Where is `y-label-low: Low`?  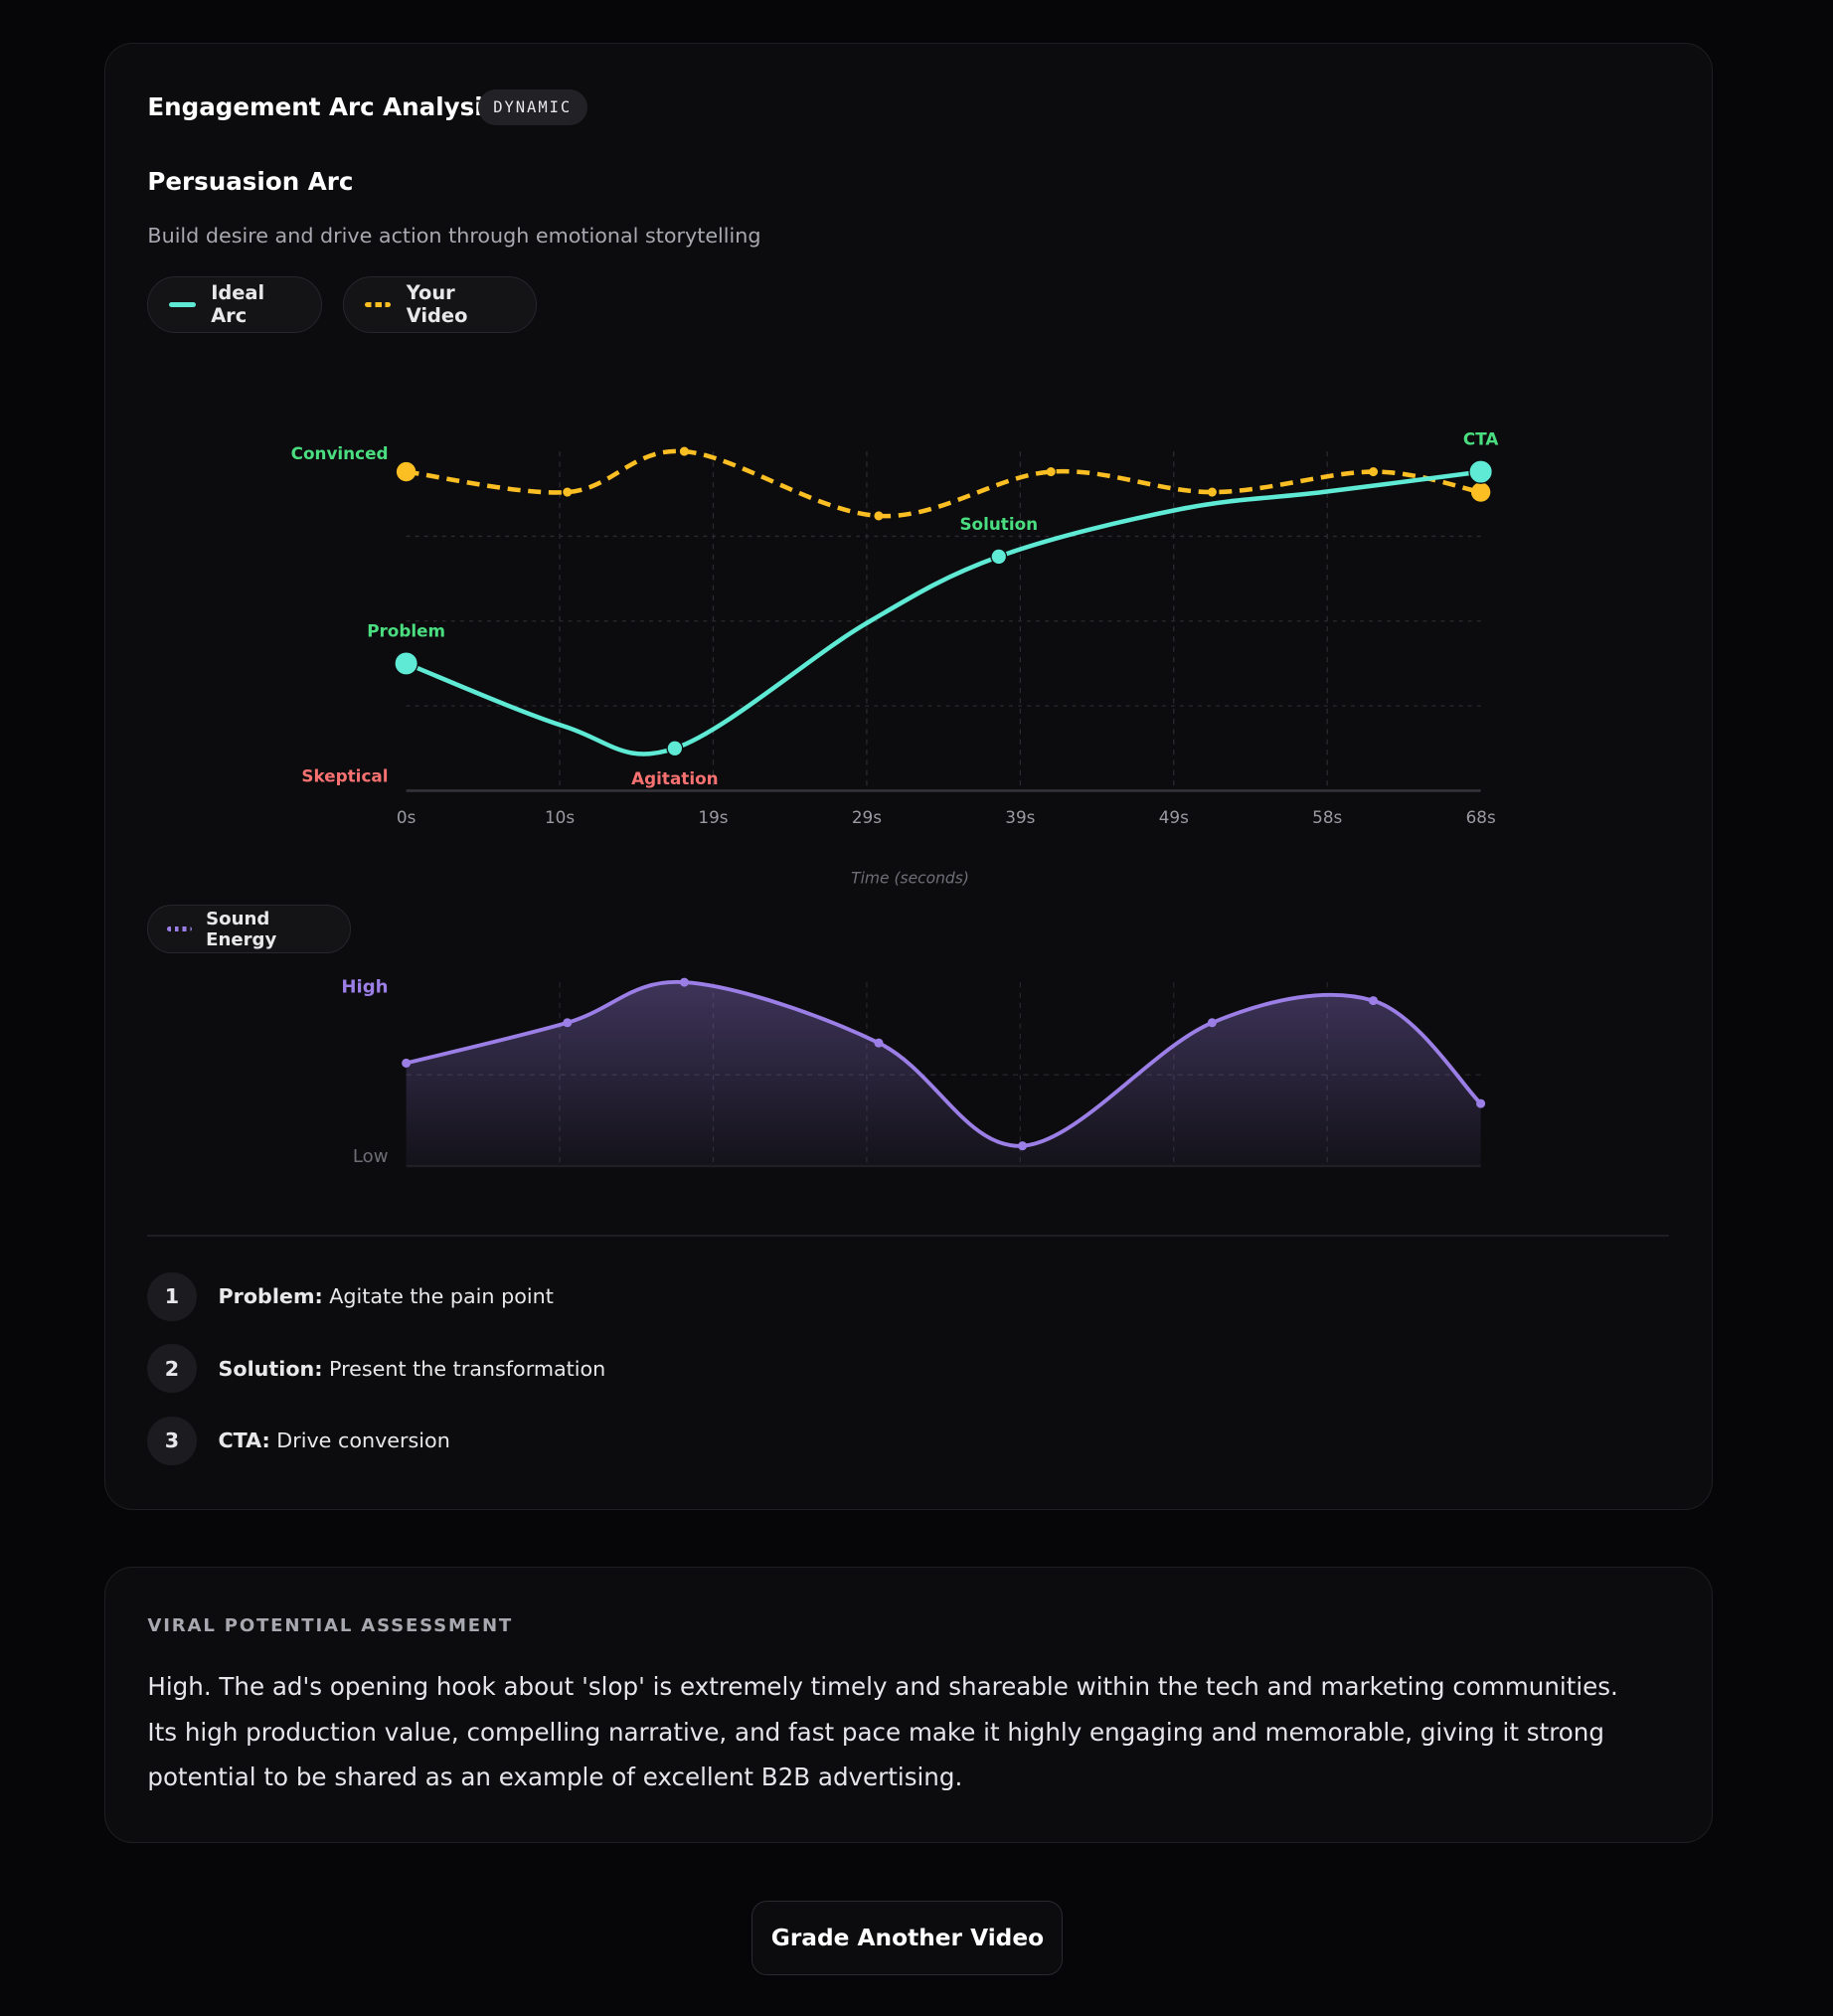
y-label-low: Low is located at coordinates (371, 1156).